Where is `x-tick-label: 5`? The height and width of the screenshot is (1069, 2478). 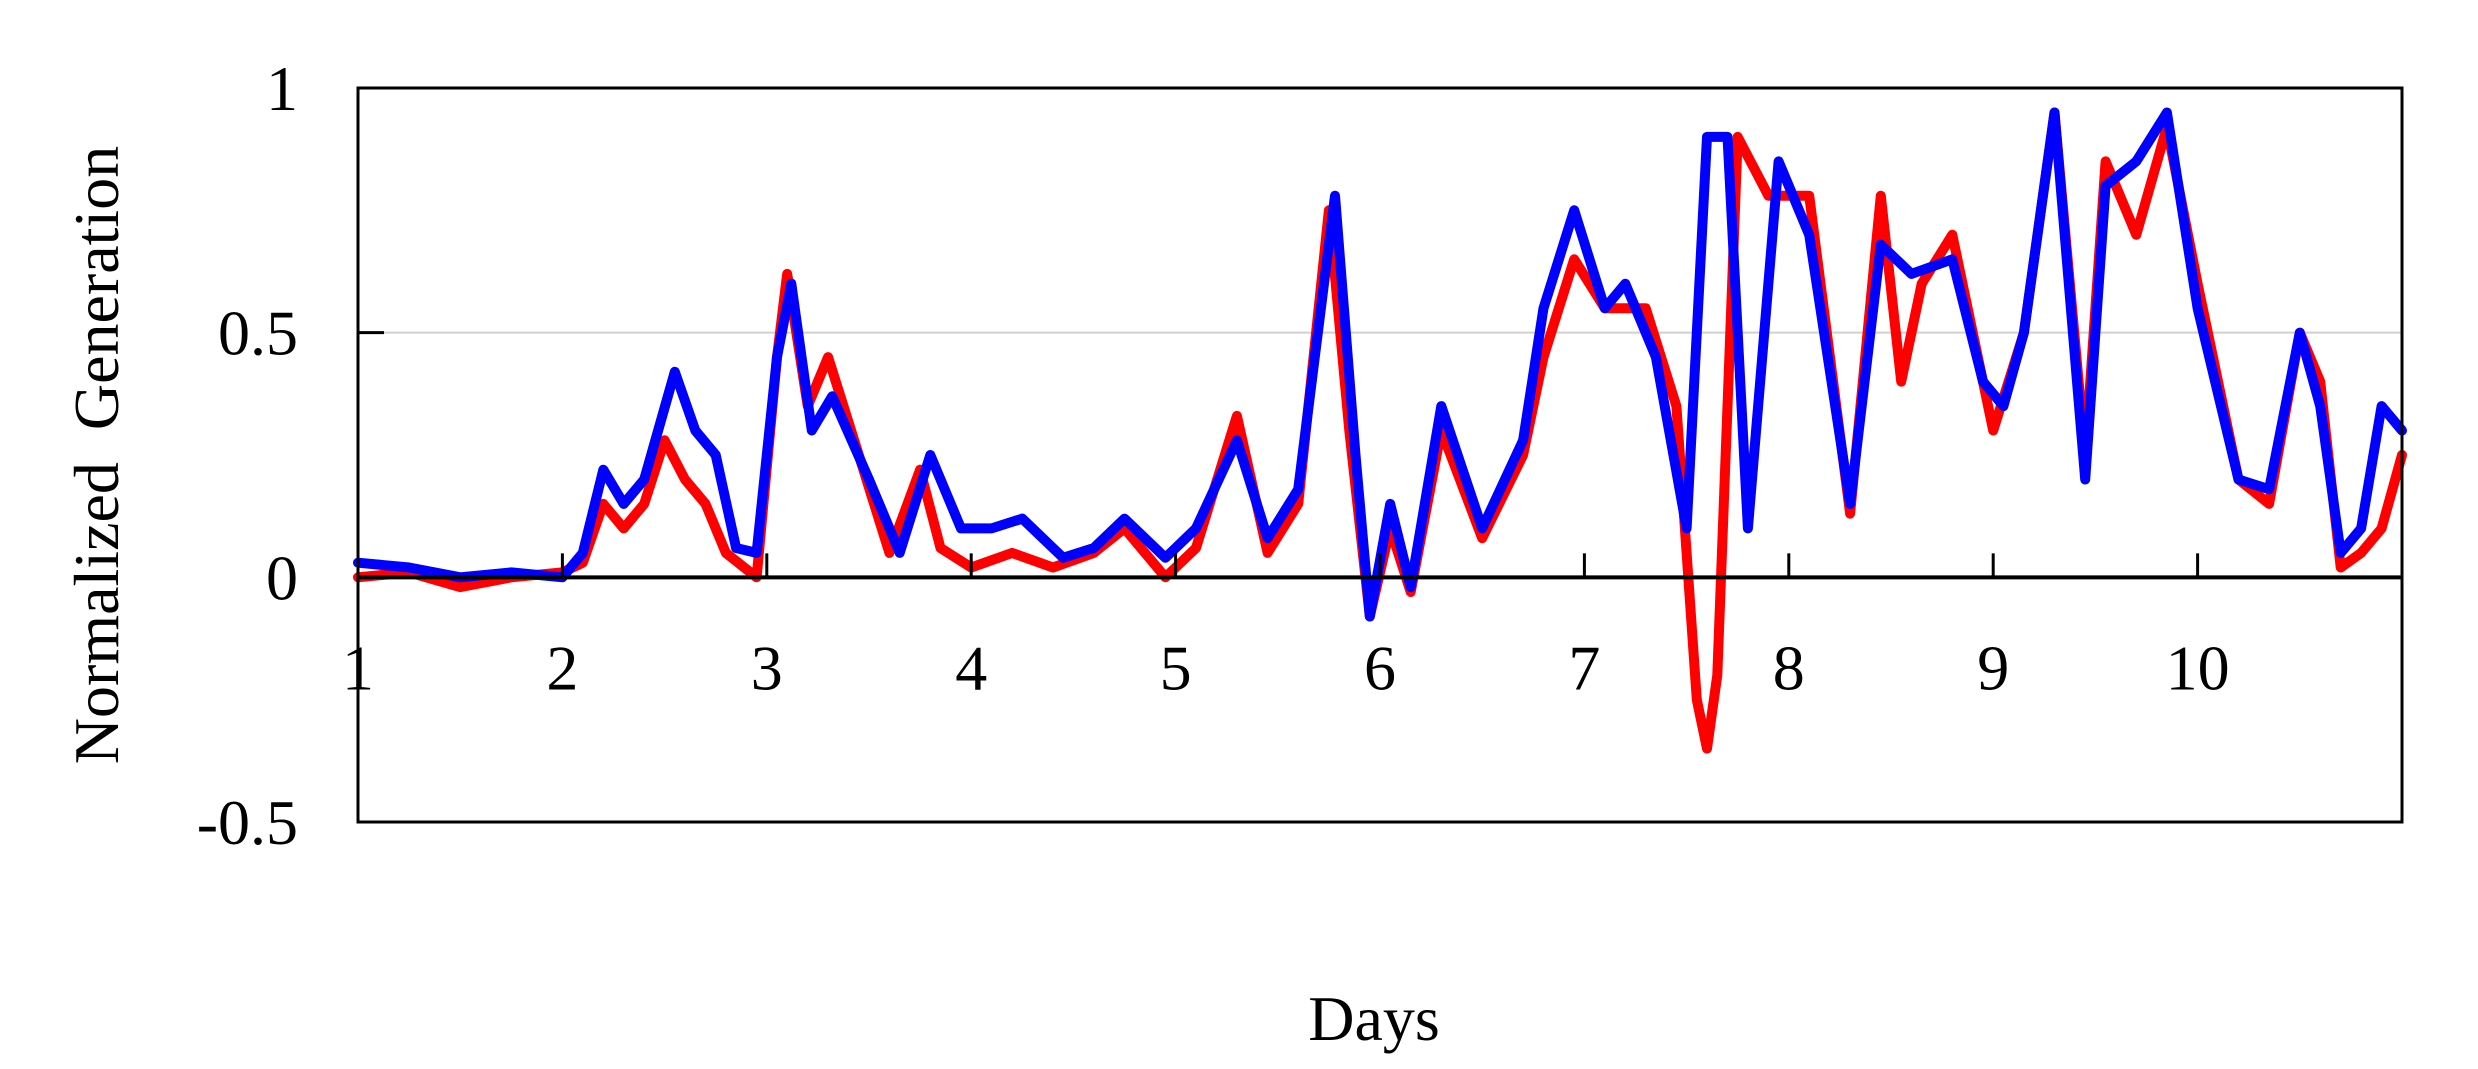 x-tick-label: 5 is located at coordinates (1176, 667).